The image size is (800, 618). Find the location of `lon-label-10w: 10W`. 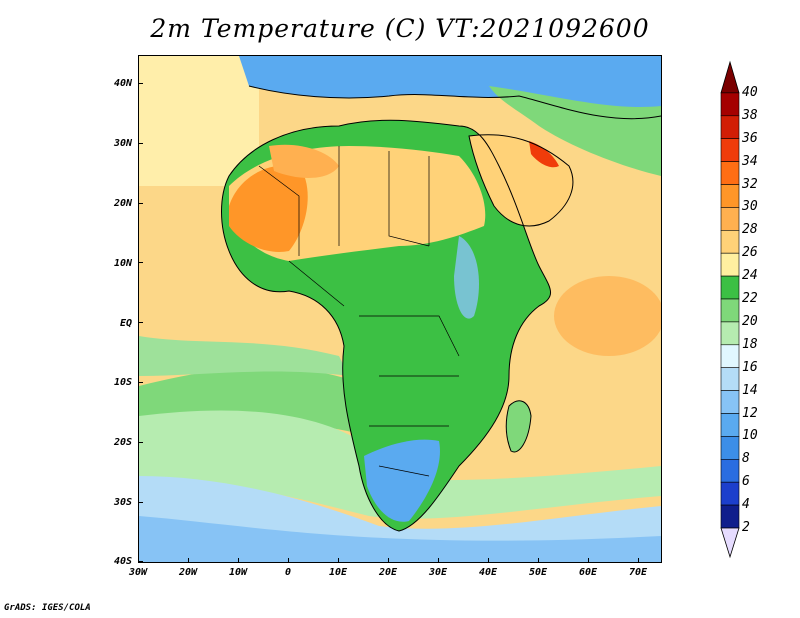

lon-label-10w: 10W is located at coordinates (238, 572).